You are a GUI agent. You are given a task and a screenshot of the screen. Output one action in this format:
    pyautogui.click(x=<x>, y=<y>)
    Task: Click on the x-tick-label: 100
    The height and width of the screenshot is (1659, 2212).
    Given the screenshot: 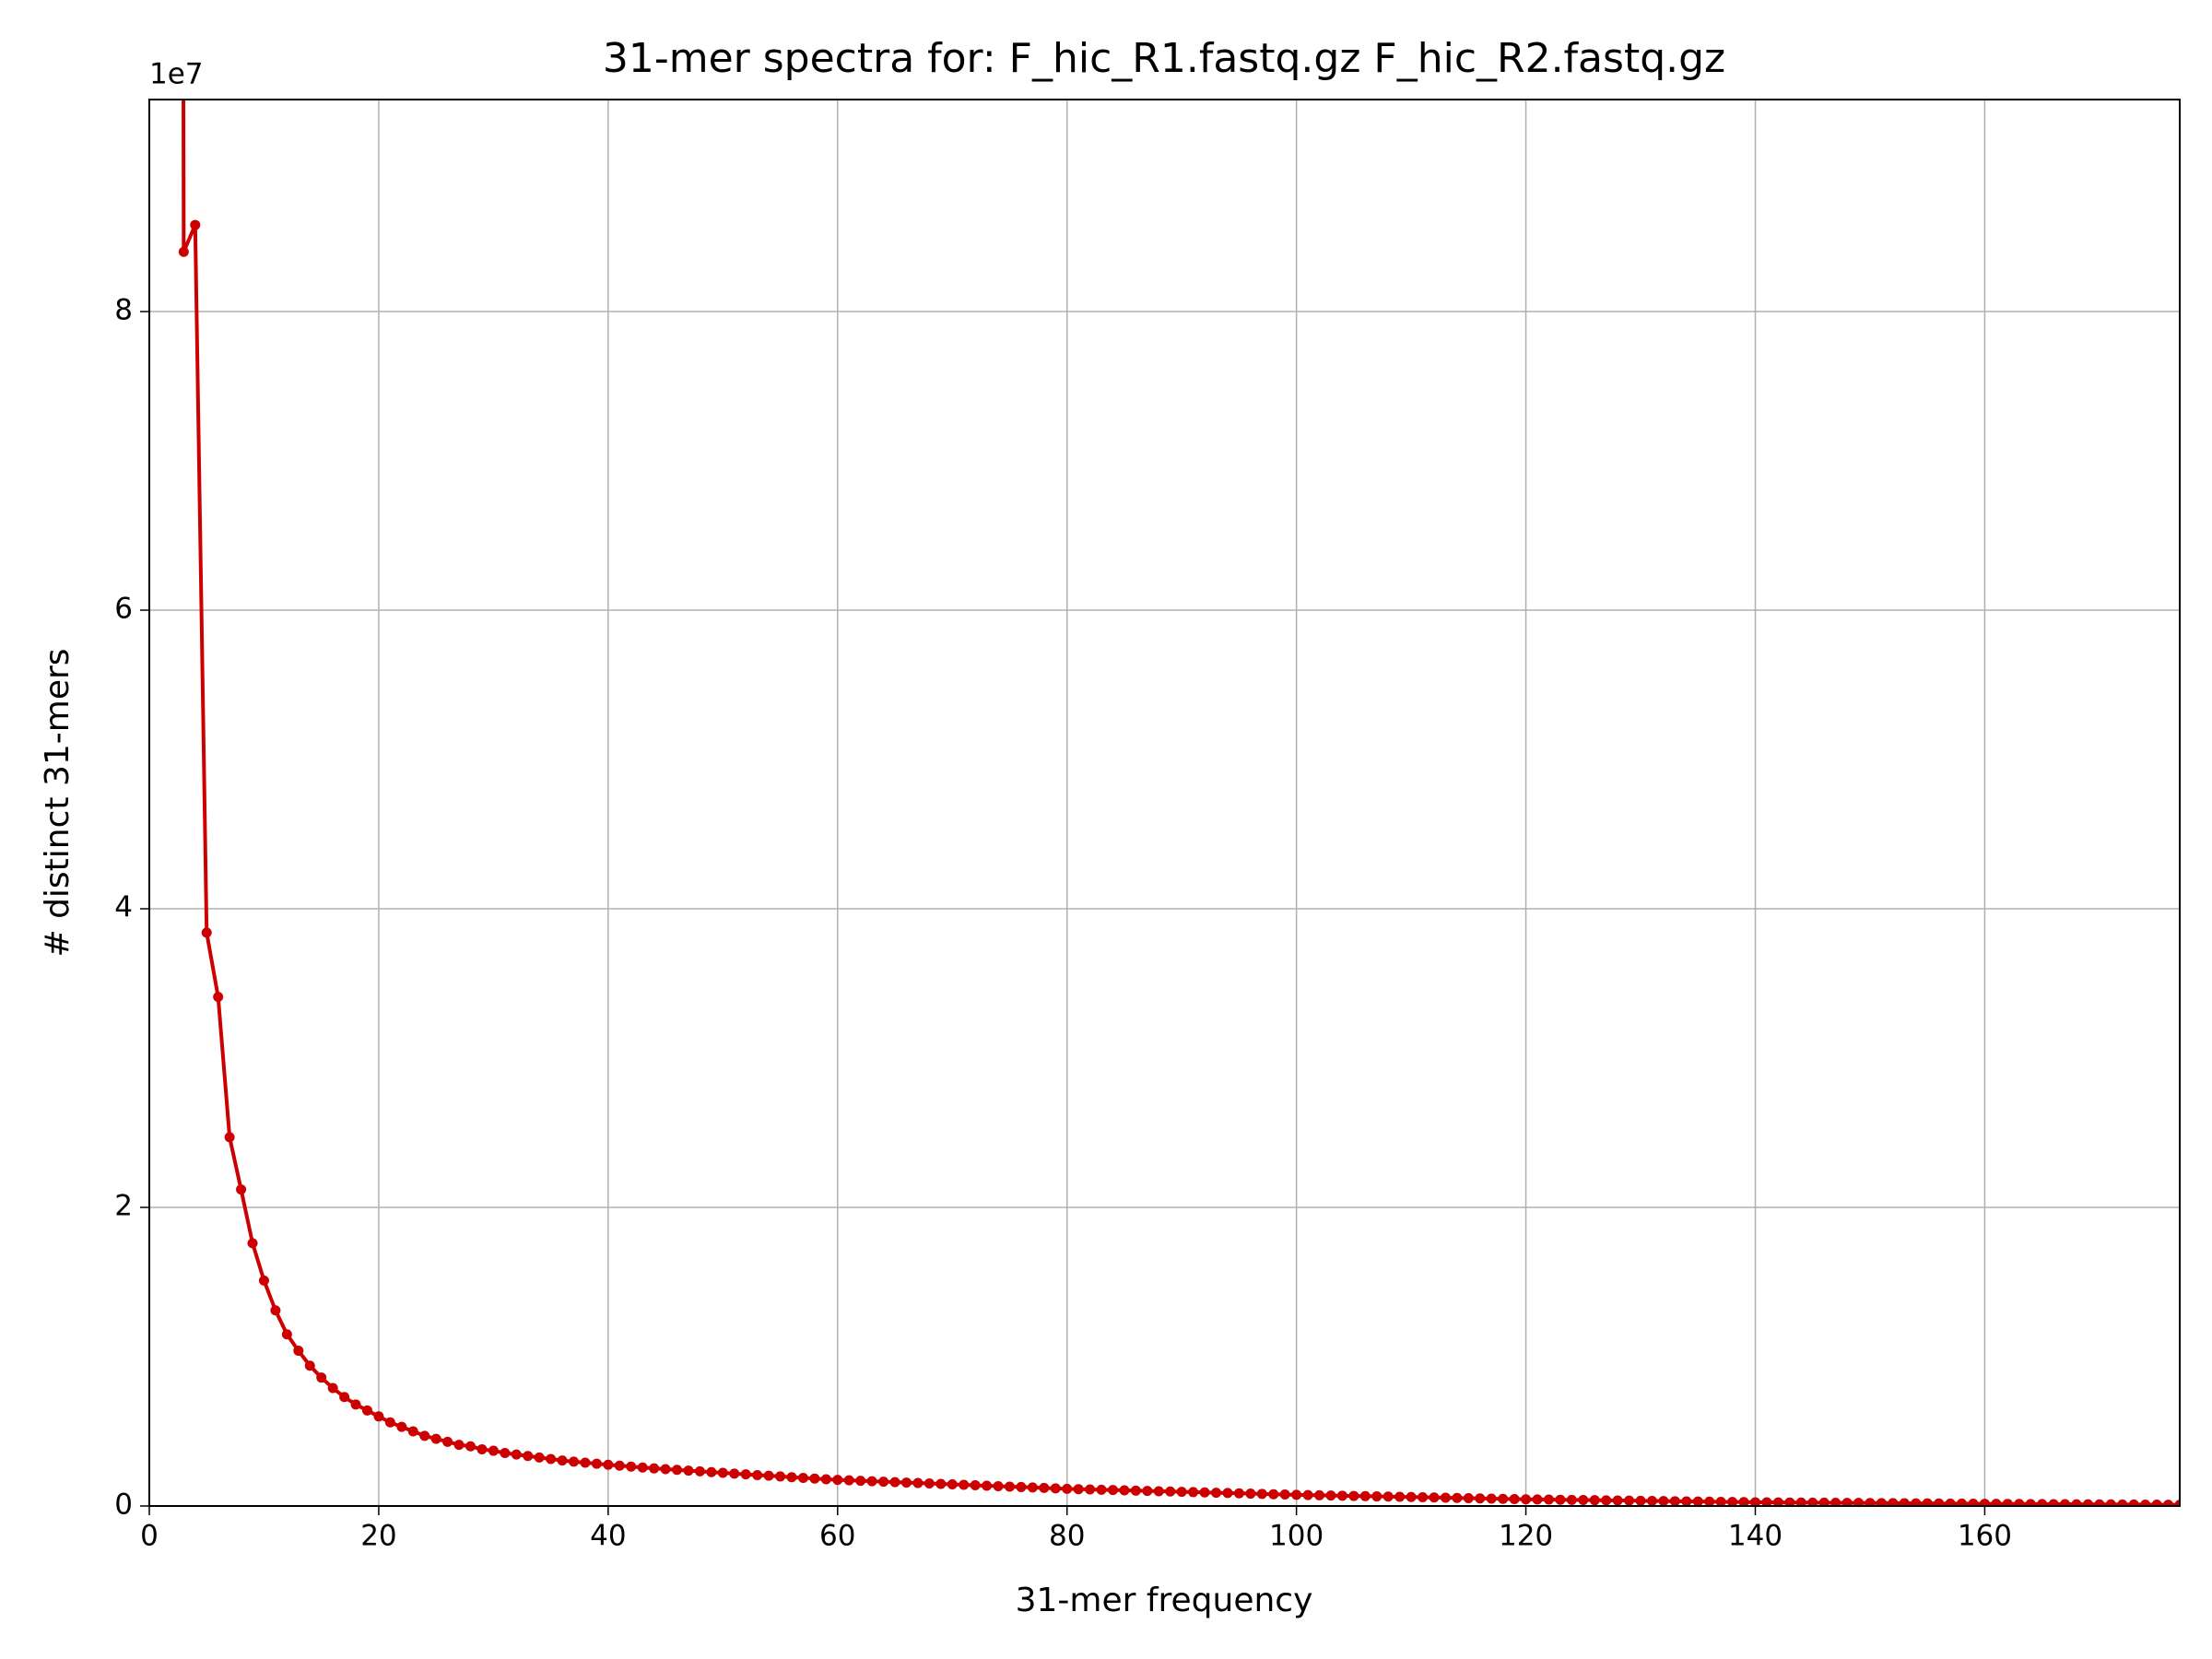 What is the action you would take?
    pyautogui.click(x=1296, y=1536)
    